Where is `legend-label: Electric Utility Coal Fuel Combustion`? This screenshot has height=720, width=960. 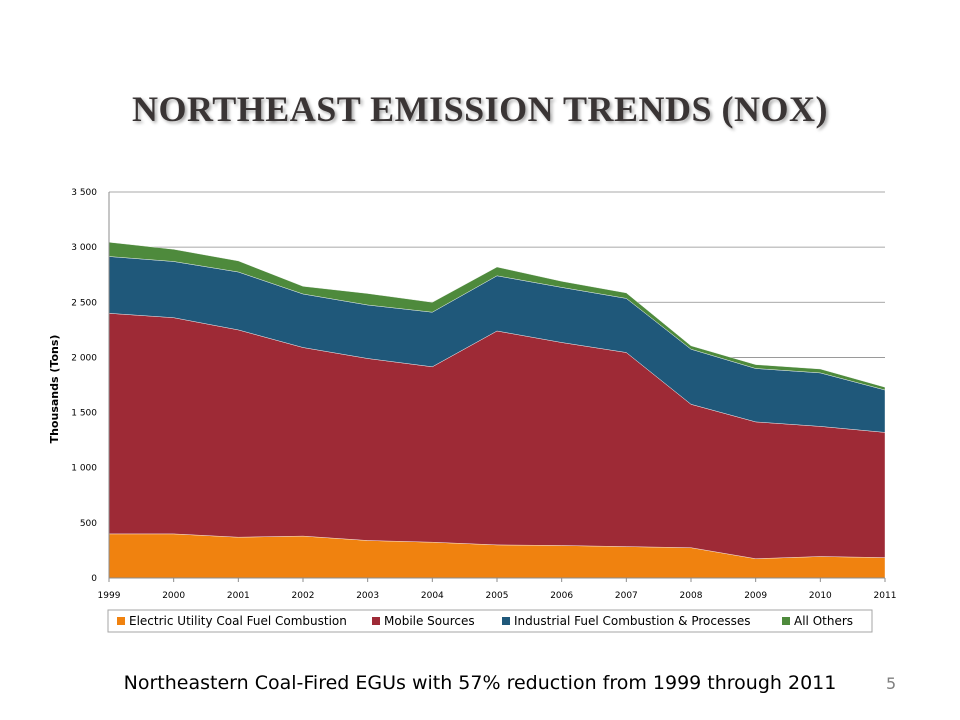 legend-label: Electric Utility Coal Fuel Combustion is located at coordinates (238, 621).